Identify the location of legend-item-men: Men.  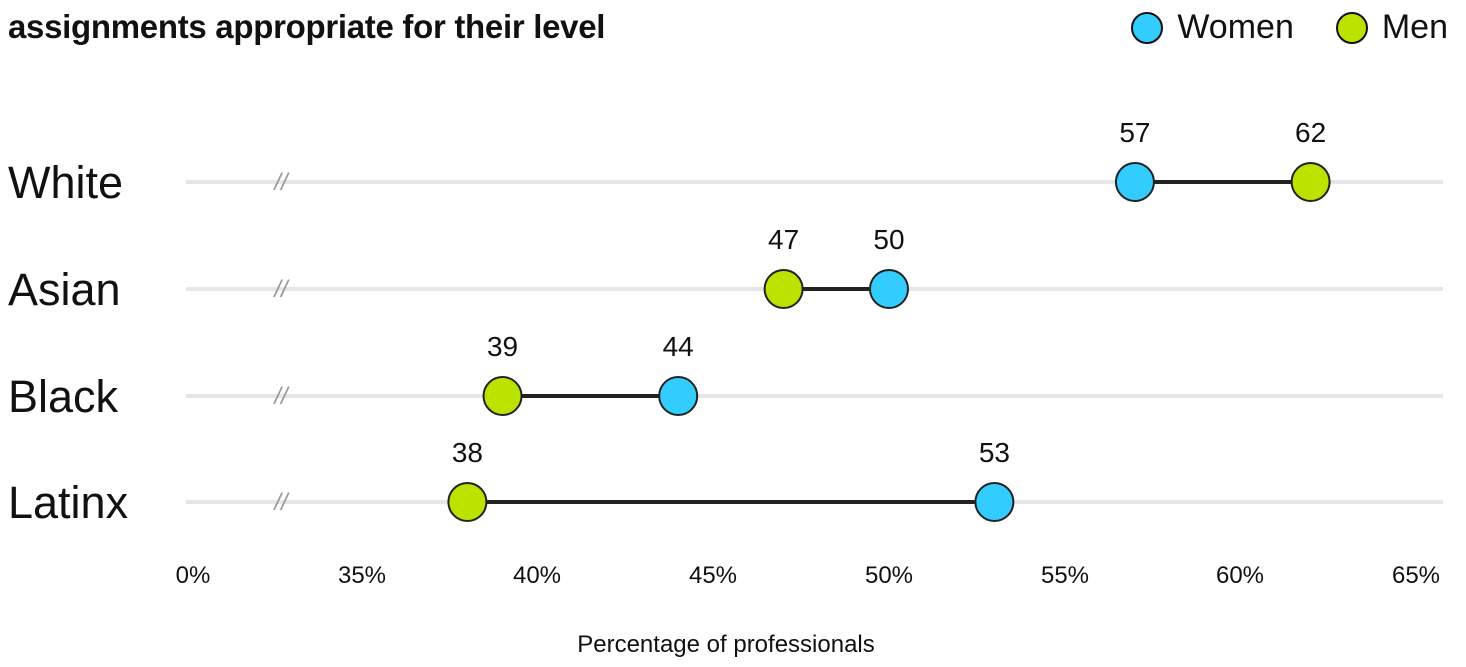
(1391, 27).